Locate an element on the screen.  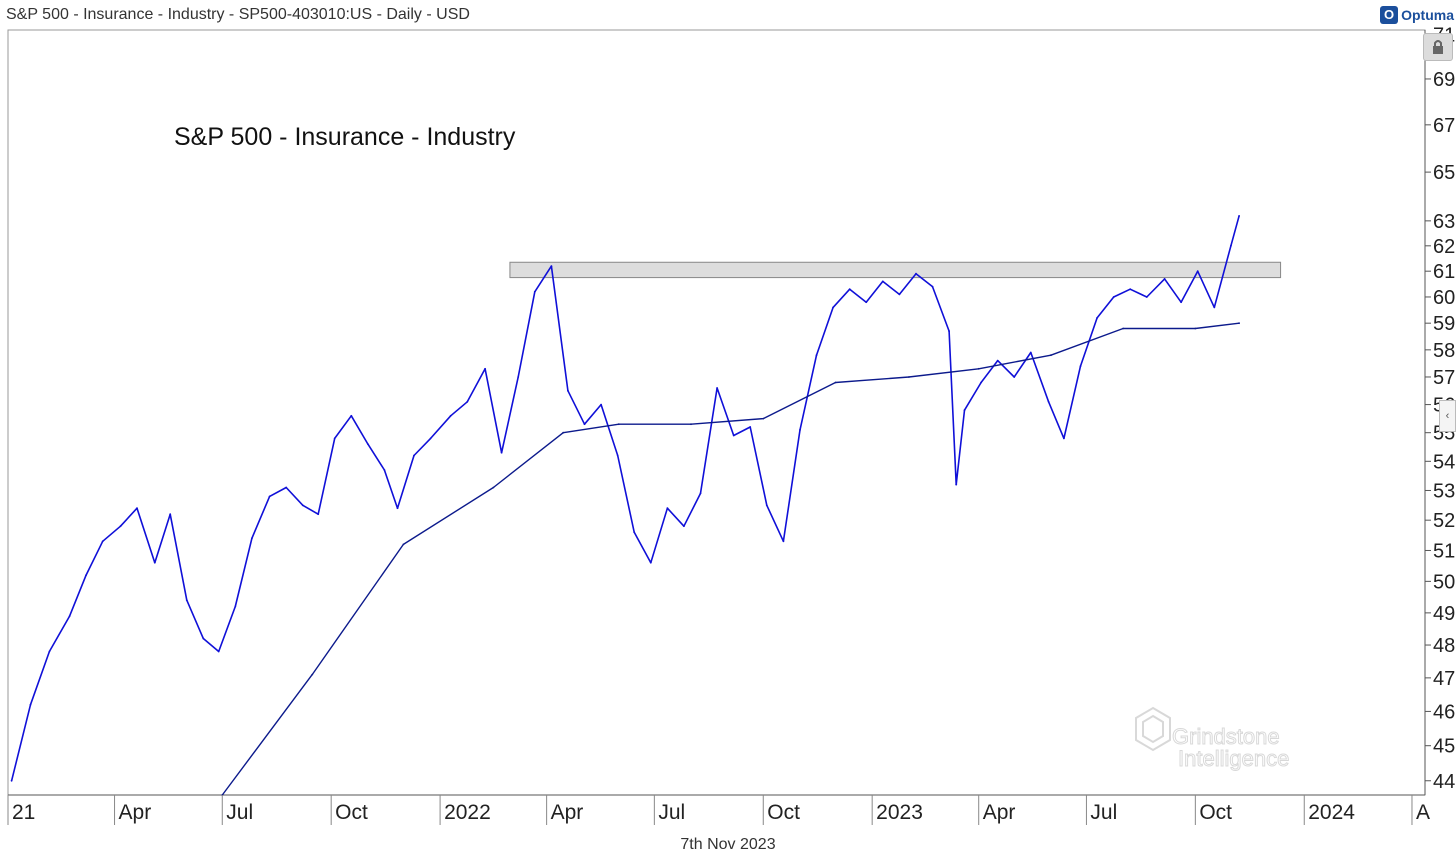
y-tick-label: 450.00 is located at coordinates (1444, 747).